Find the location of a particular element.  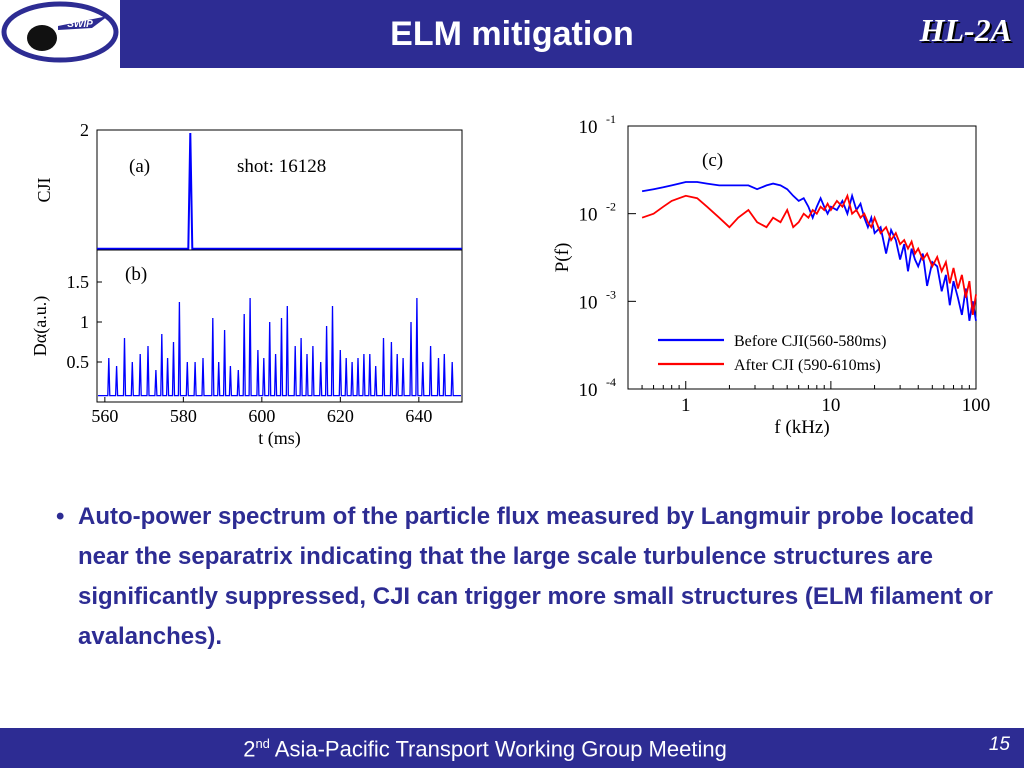

page-number: 15 is located at coordinates (999, 744).